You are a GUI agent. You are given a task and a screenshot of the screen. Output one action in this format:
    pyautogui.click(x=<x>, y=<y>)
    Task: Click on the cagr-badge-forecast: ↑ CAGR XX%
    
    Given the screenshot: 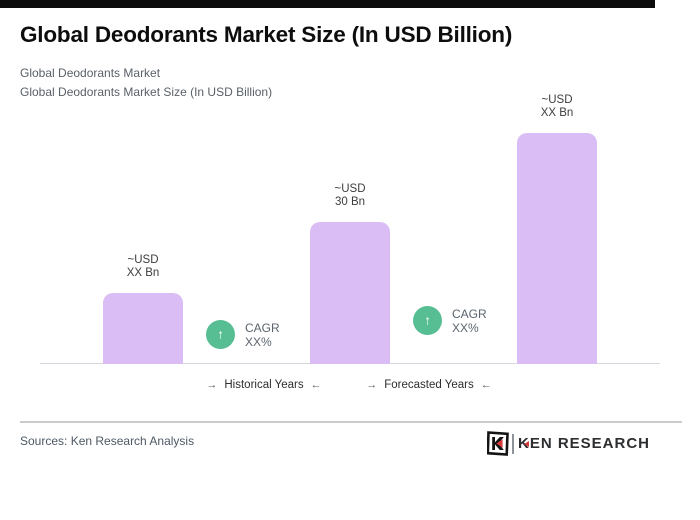 What is the action you would take?
    pyautogui.click(x=450, y=320)
    